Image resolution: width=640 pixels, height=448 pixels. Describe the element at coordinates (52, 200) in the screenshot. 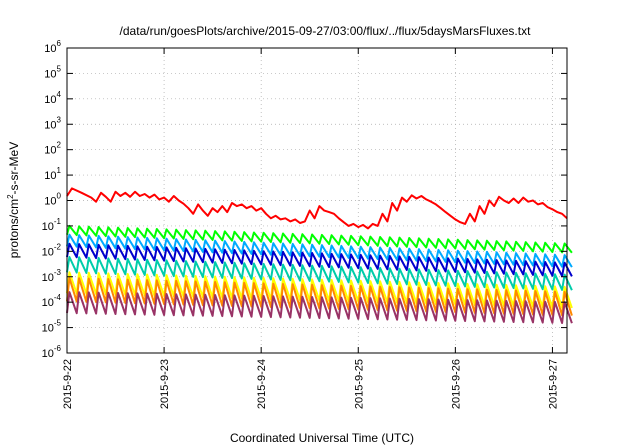

I see `y-tick-label: 10⁰` at that location.